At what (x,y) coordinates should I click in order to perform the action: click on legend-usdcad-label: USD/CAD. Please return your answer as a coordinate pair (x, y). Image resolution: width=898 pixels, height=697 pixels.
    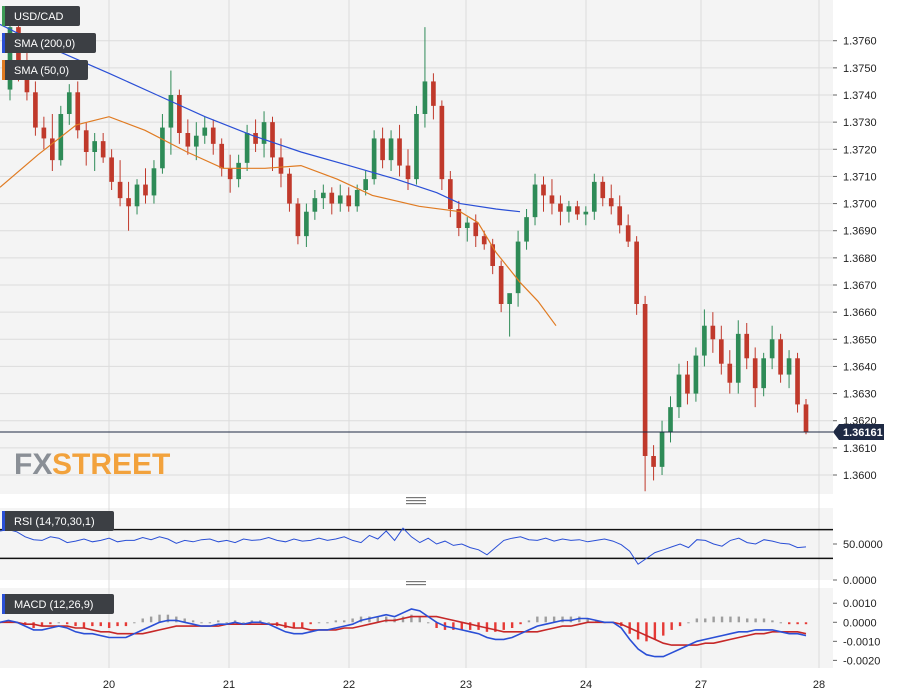
    Looking at the image, I should click on (39, 17).